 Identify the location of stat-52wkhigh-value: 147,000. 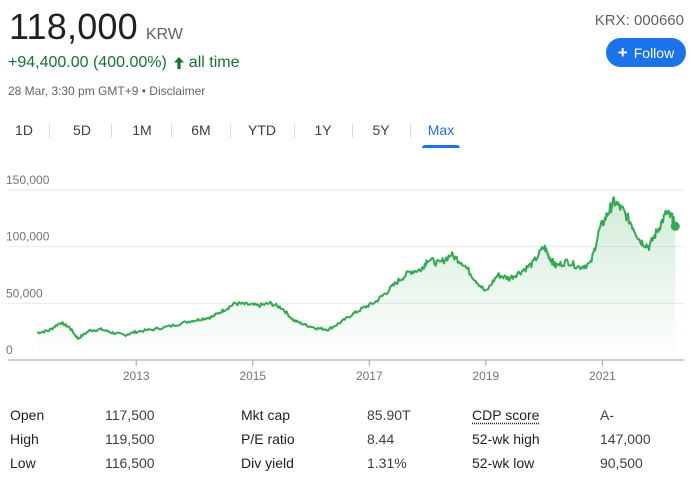
(625, 439).